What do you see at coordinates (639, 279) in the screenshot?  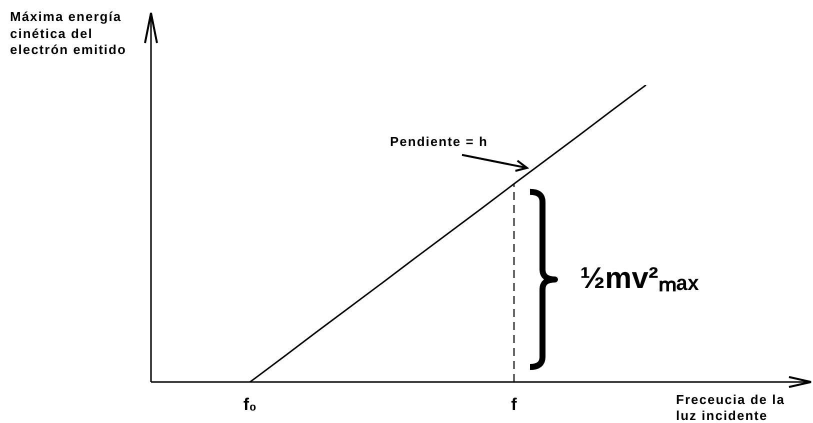 I see `annotation: ½mv²ₘₐₓ` at bounding box center [639, 279].